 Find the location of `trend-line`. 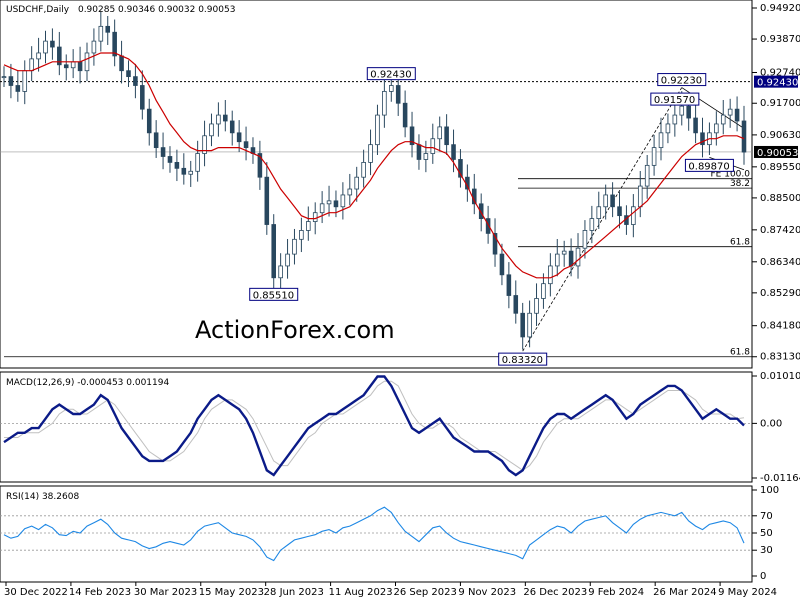

trend-line is located at coordinates (602, 219).